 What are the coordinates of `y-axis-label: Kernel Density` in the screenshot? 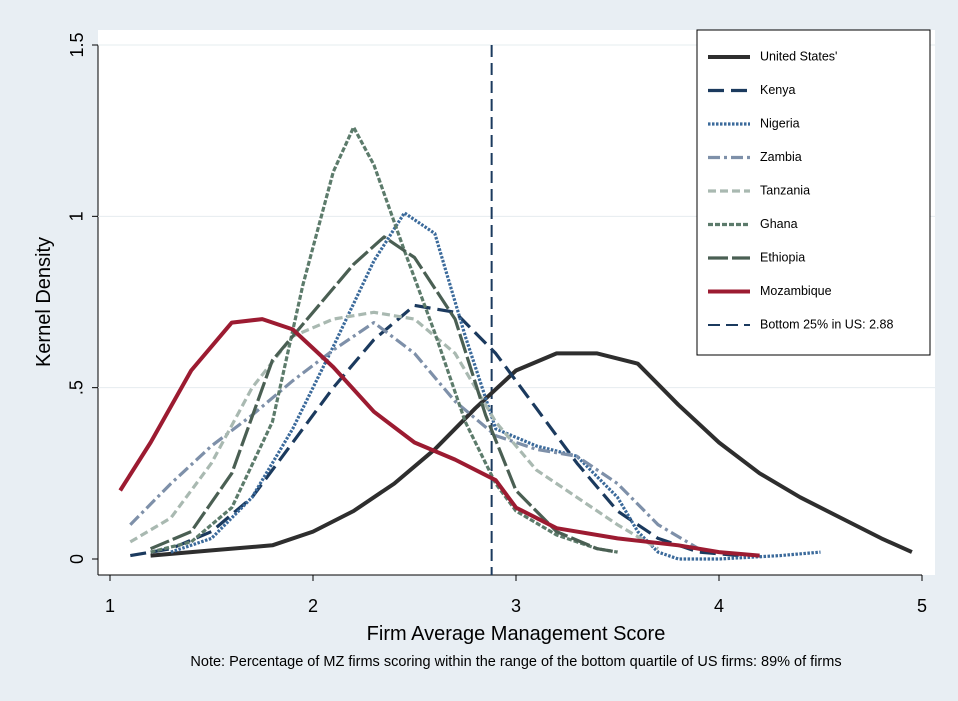 It's located at (44, 302).